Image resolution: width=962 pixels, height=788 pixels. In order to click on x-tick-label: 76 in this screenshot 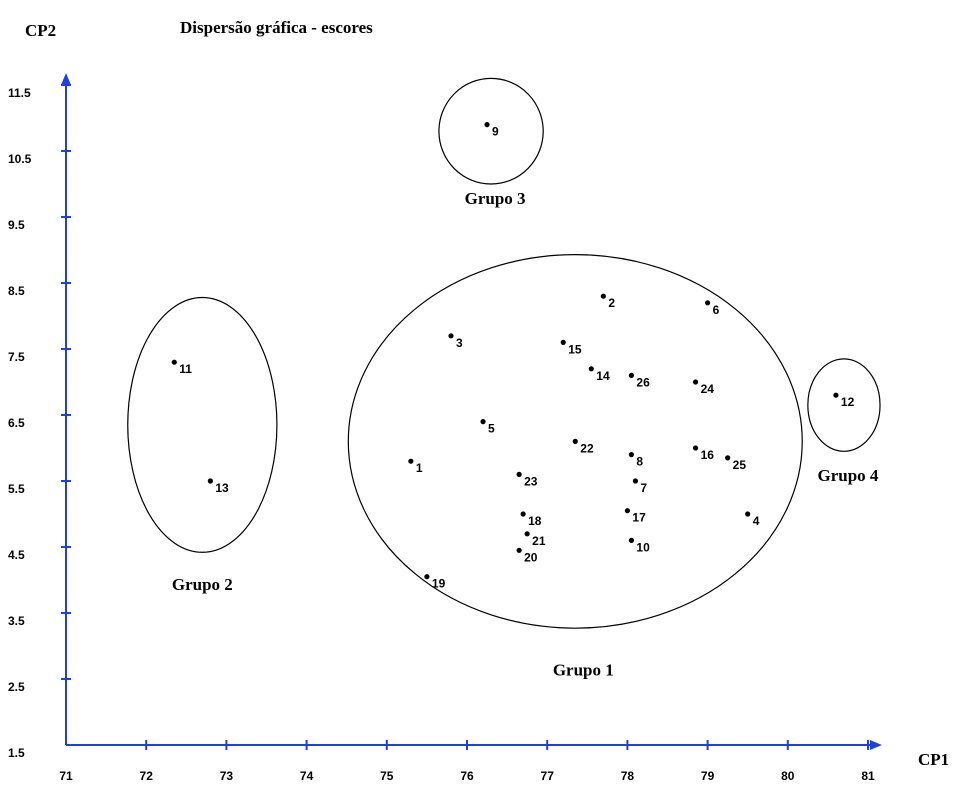, I will do `click(467, 776)`.